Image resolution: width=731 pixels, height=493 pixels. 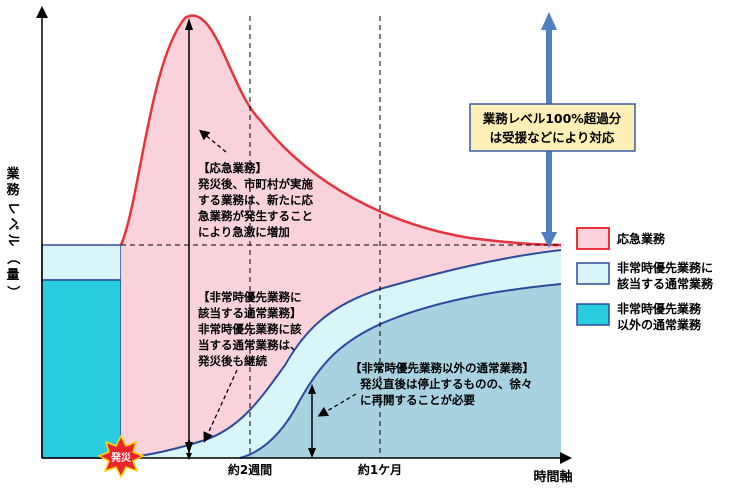 What do you see at coordinates (552, 477) in the screenshot?
I see `x-axis-label: 時間軸` at bounding box center [552, 477].